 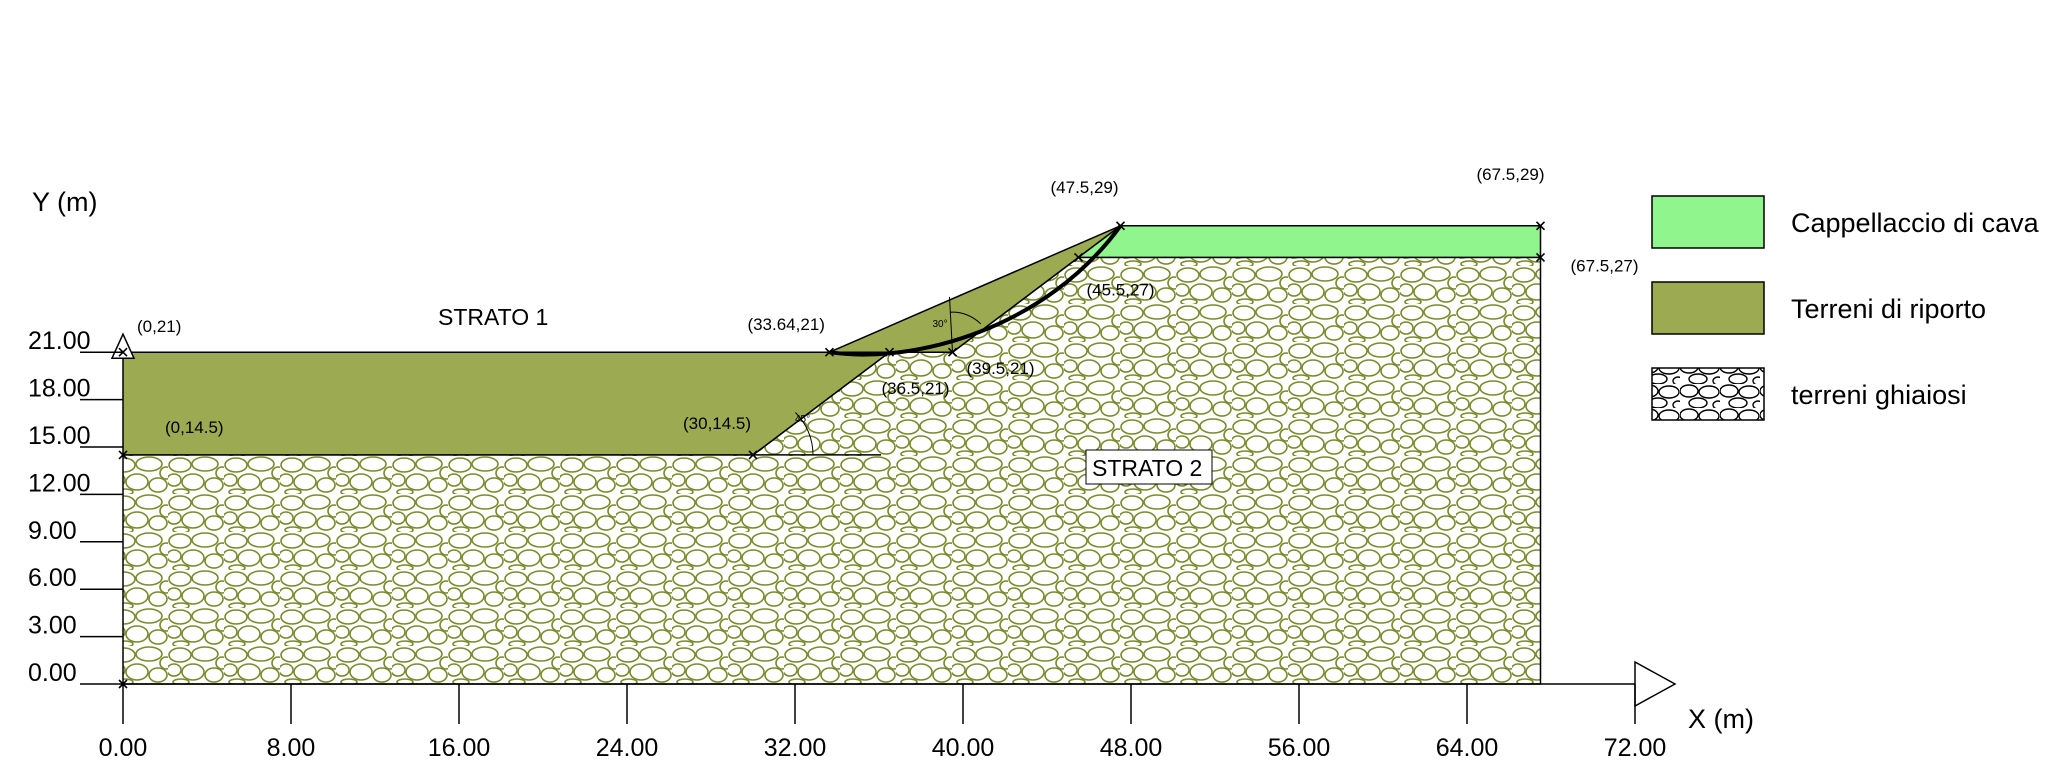 I want to click on x-tick-label: 40.00, so click(x=963, y=748).